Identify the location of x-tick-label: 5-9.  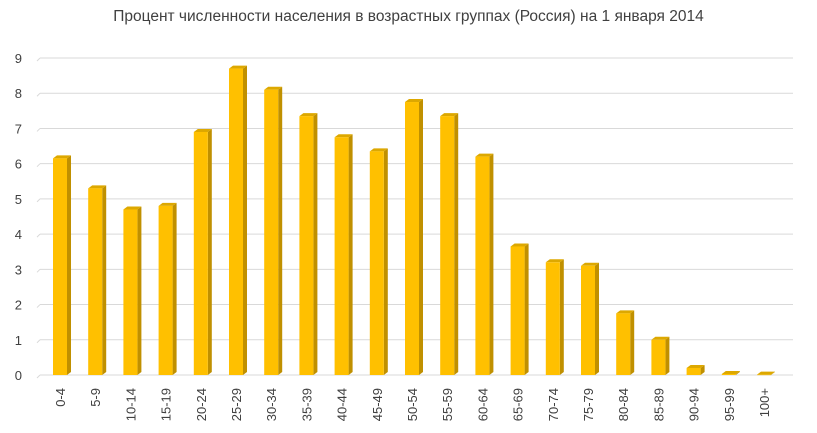
(95, 397).